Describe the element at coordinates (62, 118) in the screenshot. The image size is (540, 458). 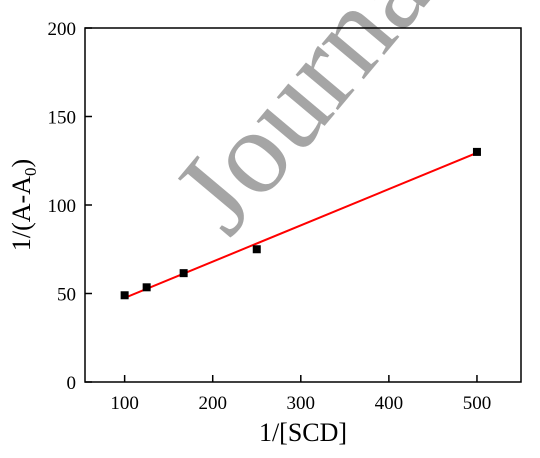
I see `y-tick-label: 150` at that location.